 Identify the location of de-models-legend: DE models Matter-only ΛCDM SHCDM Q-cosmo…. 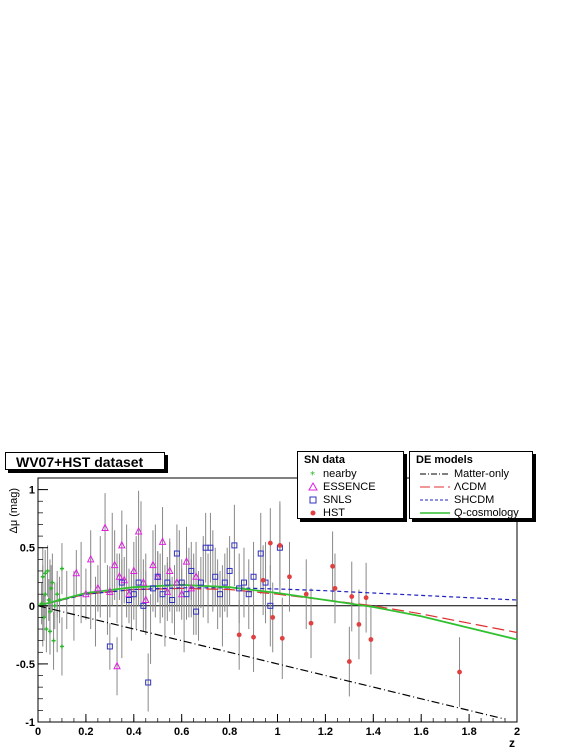
(471, 485).